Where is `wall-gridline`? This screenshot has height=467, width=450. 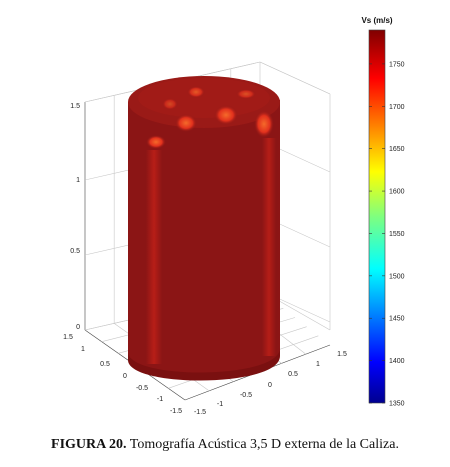
wall-gridline is located at coordinates (295, 78).